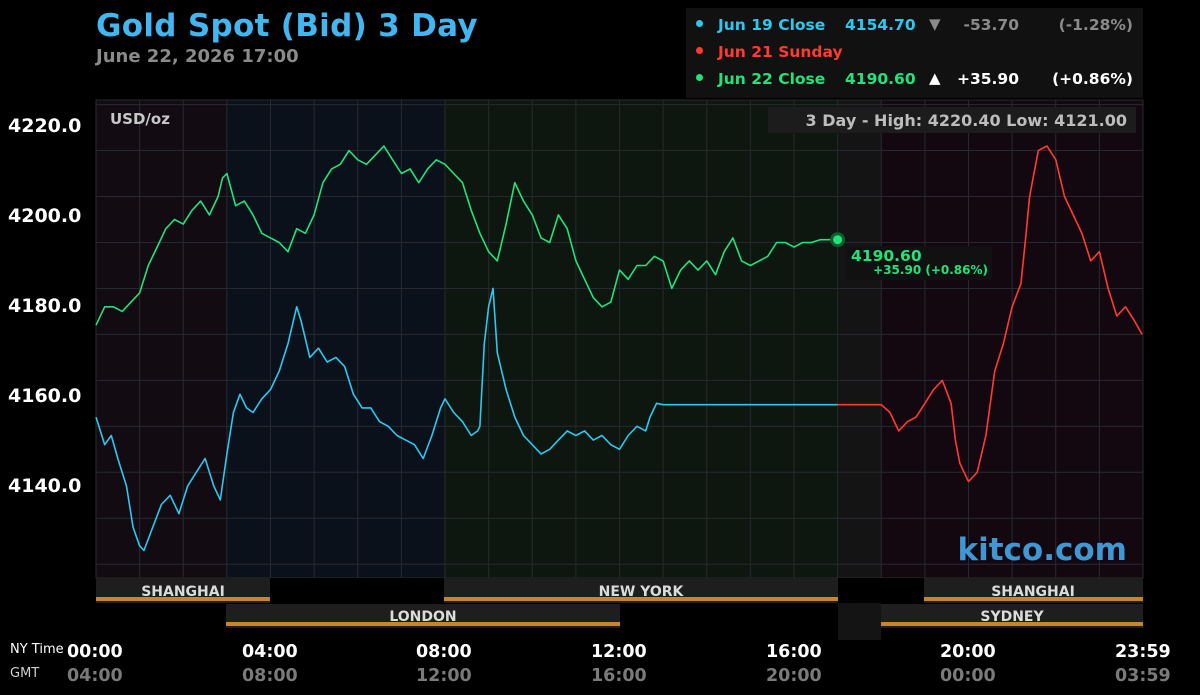 This screenshot has height=695, width=1200. What do you see at coordinates (270, 652) in the screenshot?
I see `x-tick-ny: 04:00` at bounding box center [270, 652].